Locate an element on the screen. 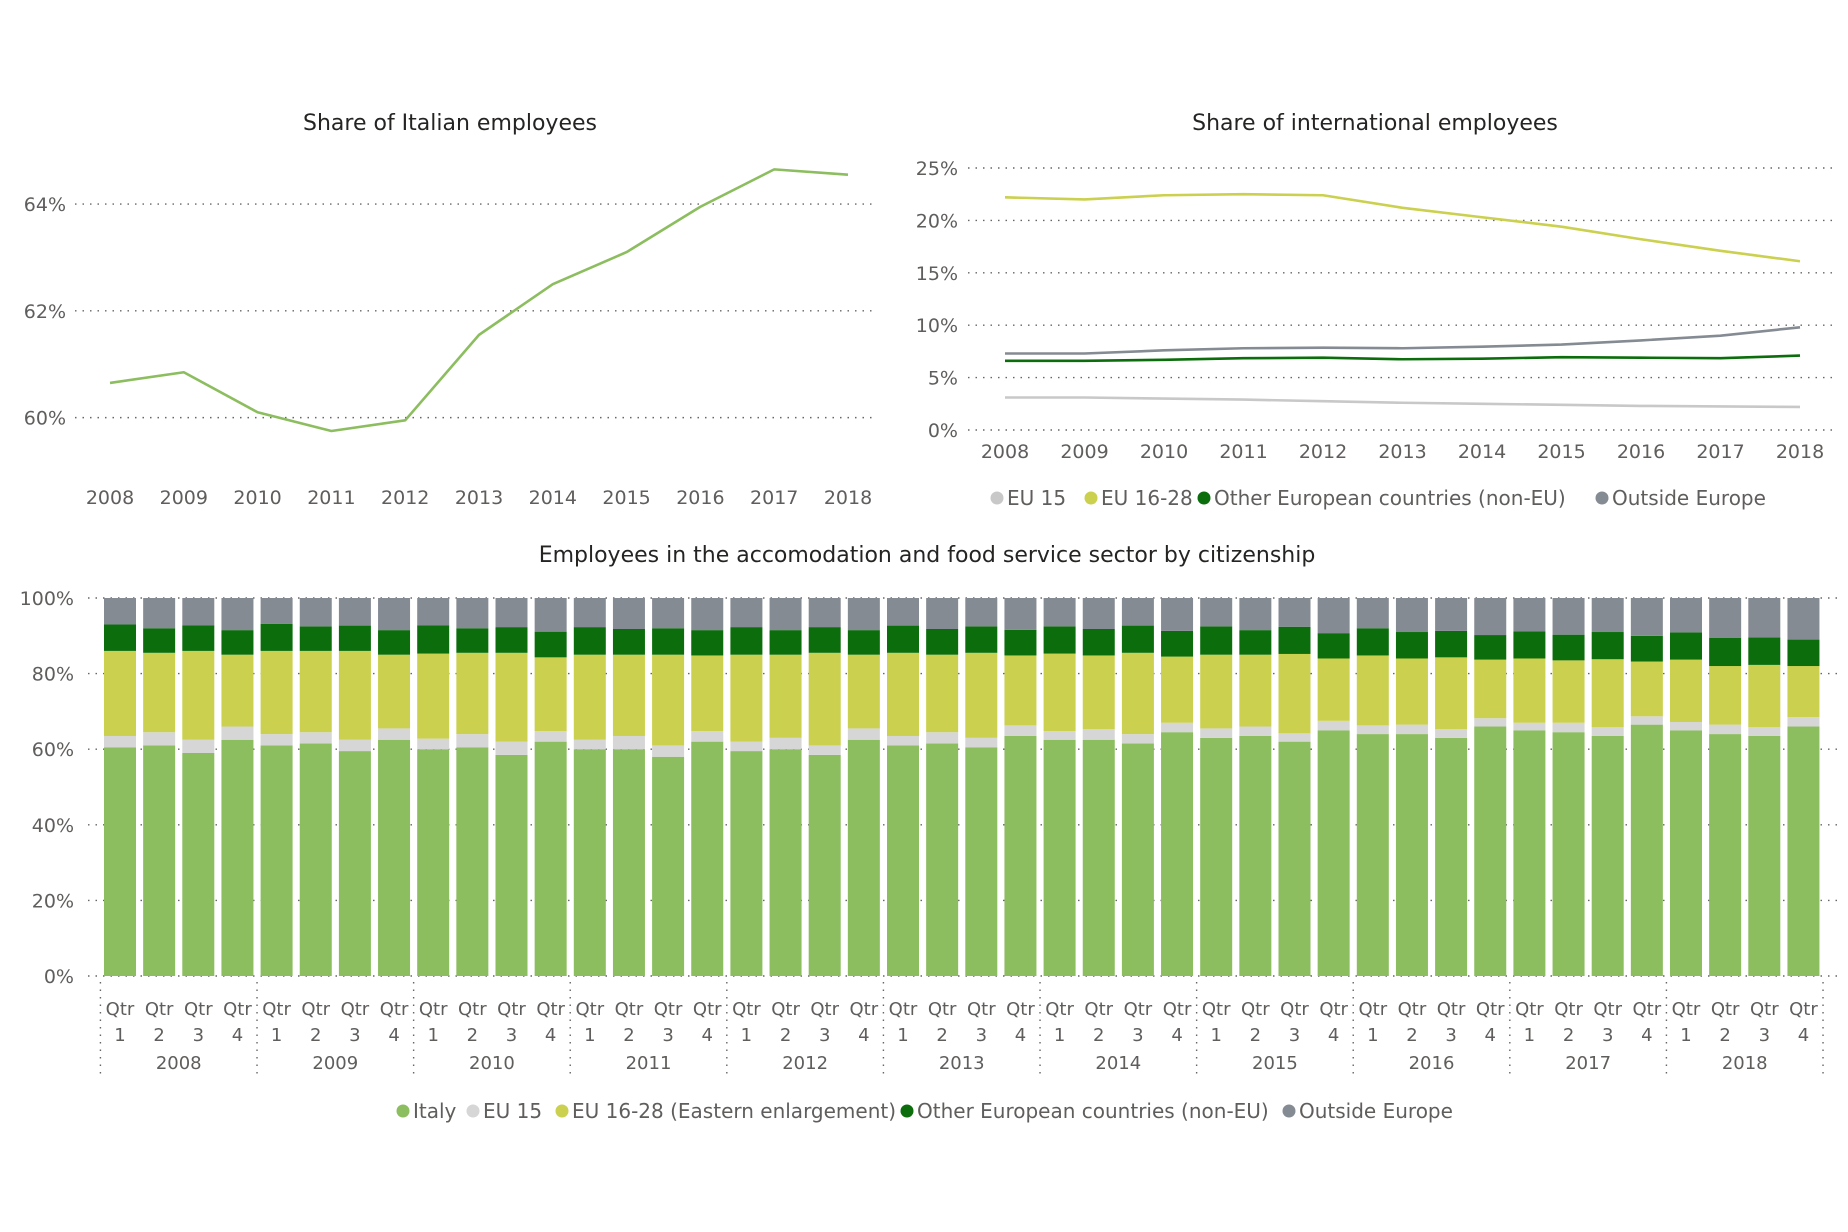 The height and width of the screenshot is (1232, 1848). italian-x-tick: 2011 is located at coordinates (331, 498).